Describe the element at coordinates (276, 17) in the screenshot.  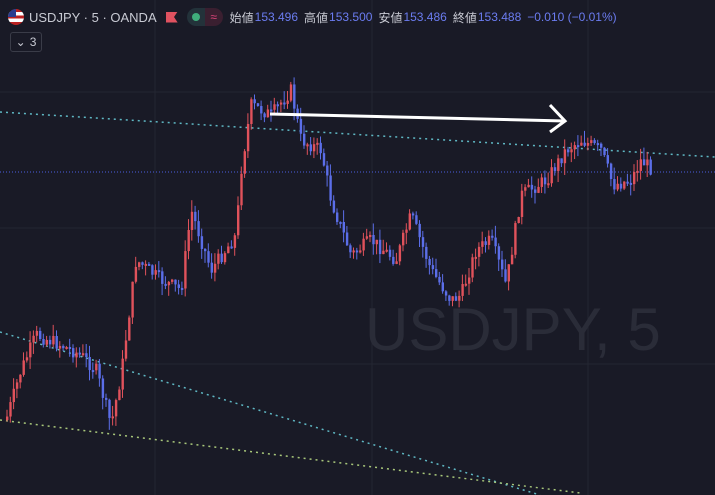
I see `open-value: 153.496` at that location.